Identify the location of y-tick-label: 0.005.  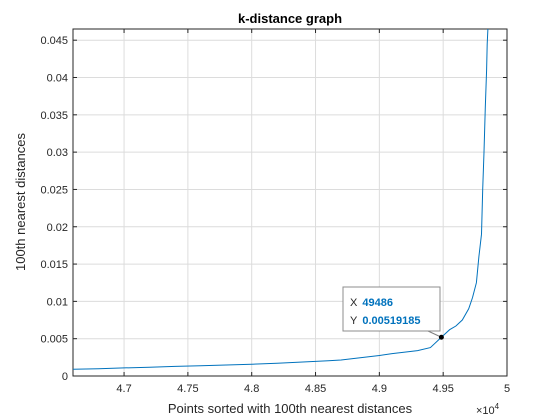
(54, 340).